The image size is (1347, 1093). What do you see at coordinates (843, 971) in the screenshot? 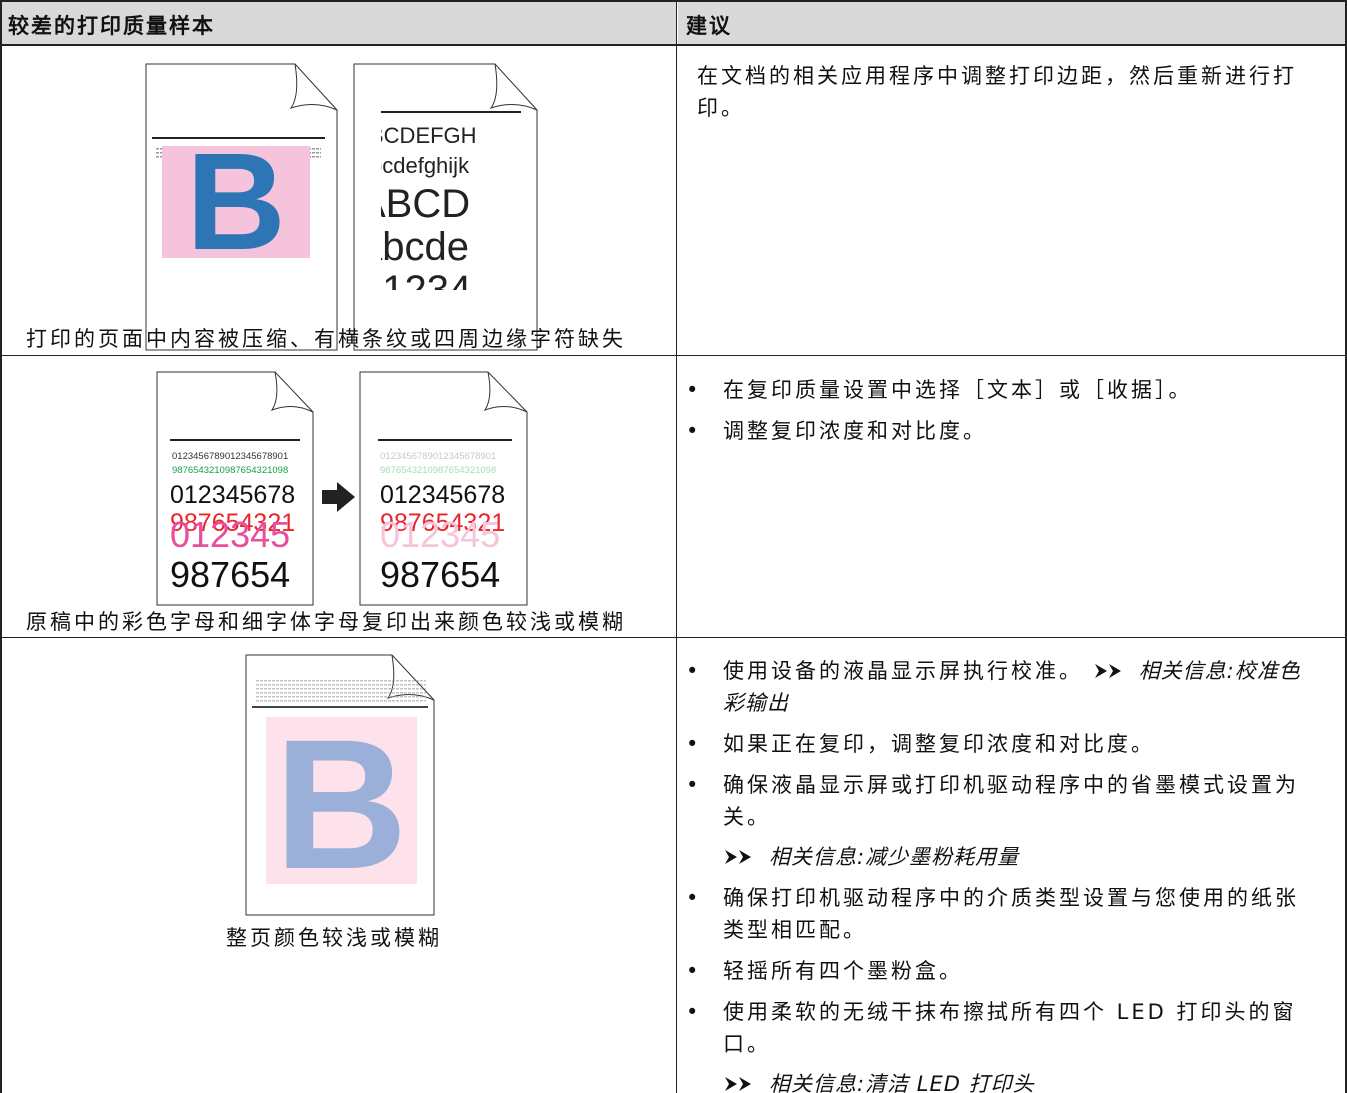
I see `bullet-text: 轻摇所有四个墨粉盒。` at bounding box center [843, 971].